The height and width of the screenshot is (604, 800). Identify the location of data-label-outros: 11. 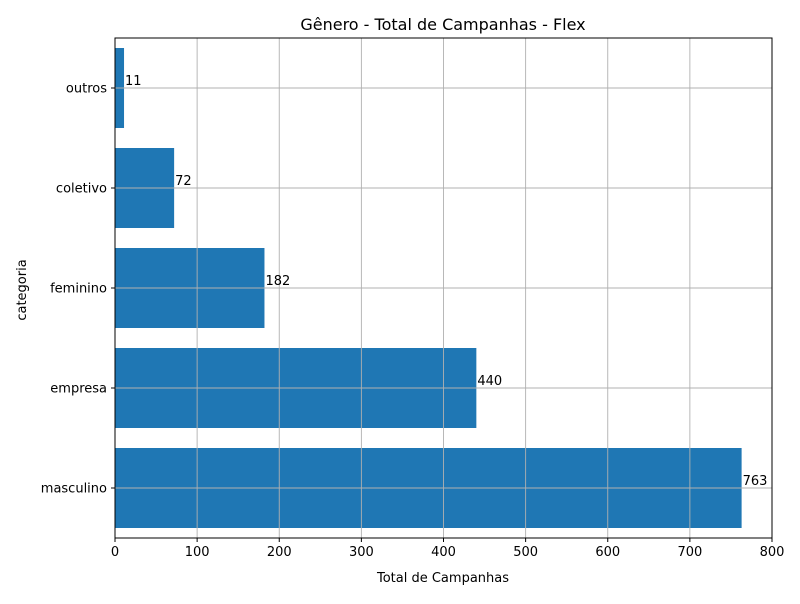
(133, 81).